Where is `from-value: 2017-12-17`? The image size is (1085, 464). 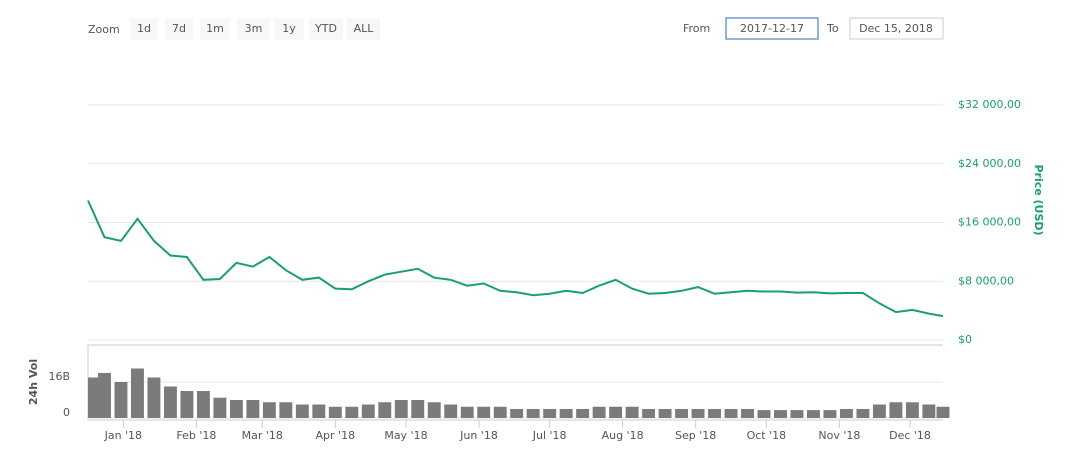
from-value: 2017-12-17 is located at coordinates (772, 28).